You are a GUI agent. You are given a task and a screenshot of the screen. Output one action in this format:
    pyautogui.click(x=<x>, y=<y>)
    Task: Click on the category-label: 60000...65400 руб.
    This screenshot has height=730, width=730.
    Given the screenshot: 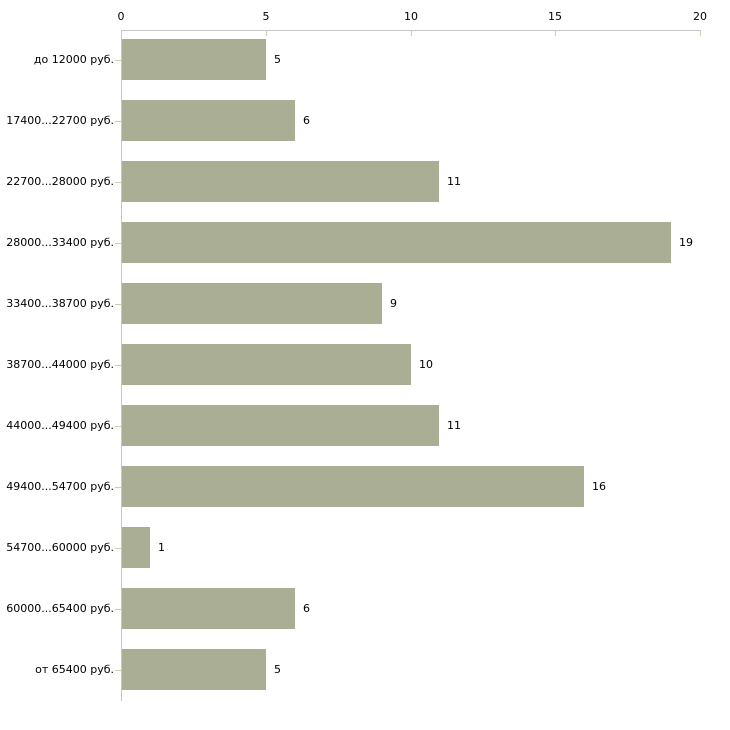 What is the action you would take?
    pyautogui.click(x=60, y=608)
    